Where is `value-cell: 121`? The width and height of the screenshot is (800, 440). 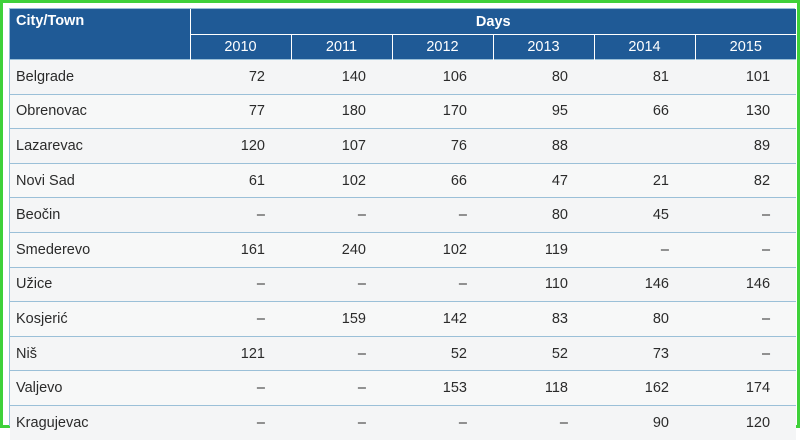
value-cell: 121 is located at coordinates (240, 353).